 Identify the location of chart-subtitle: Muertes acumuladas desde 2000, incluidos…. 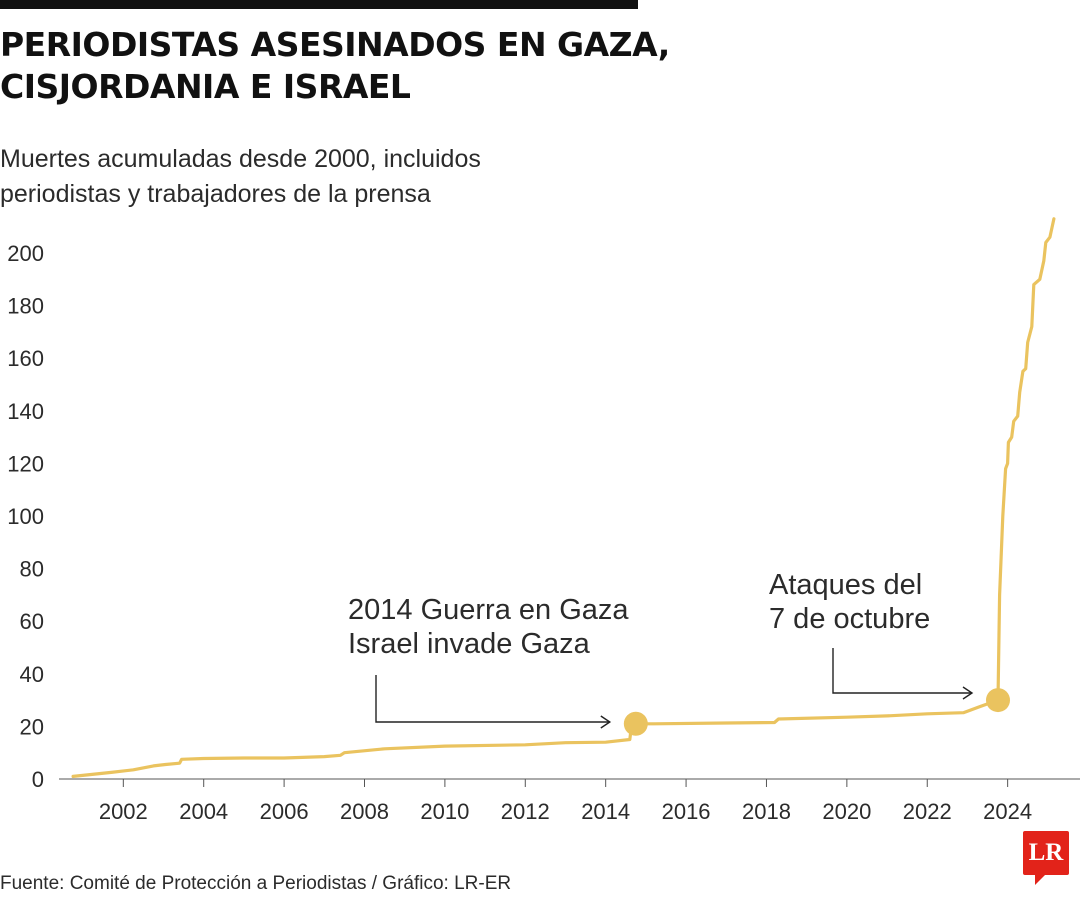
(240, 177).